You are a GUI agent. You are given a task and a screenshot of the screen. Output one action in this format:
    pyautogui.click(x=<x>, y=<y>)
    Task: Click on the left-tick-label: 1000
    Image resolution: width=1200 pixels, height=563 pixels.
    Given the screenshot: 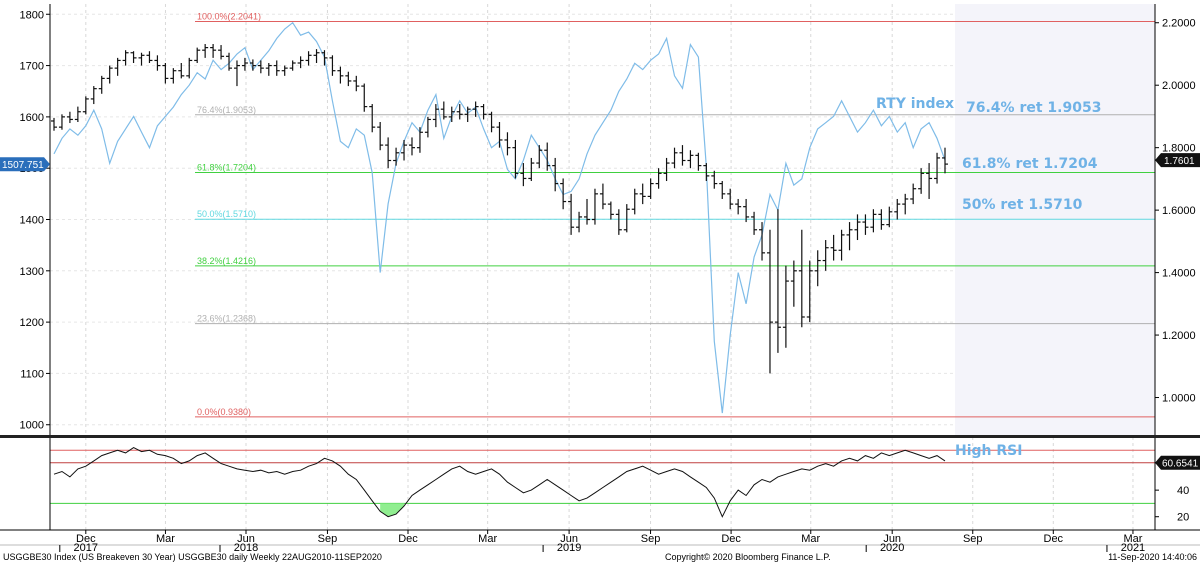 What is the action you would take?
    pyautogui.click(x=32, y=426)
    